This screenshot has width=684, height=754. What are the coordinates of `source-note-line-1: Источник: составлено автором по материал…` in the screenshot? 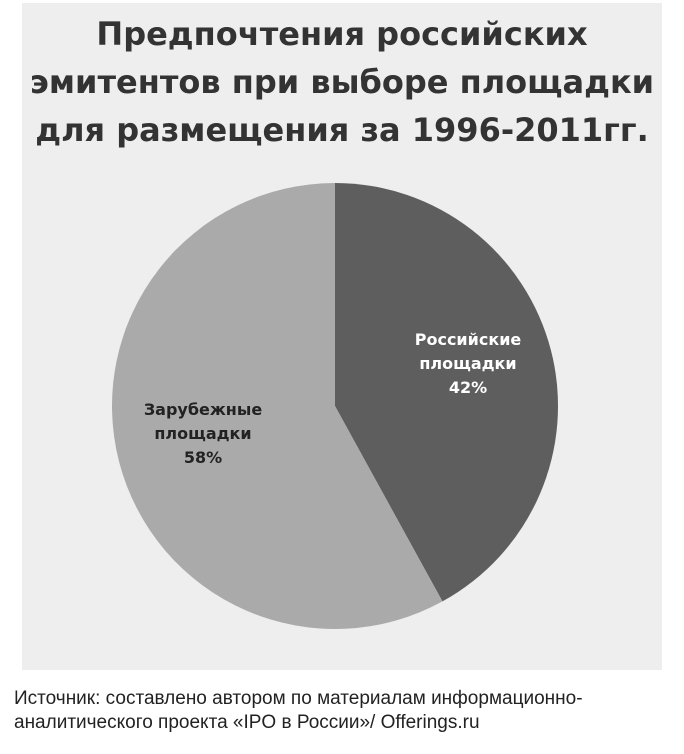 It's located at (298, 698).